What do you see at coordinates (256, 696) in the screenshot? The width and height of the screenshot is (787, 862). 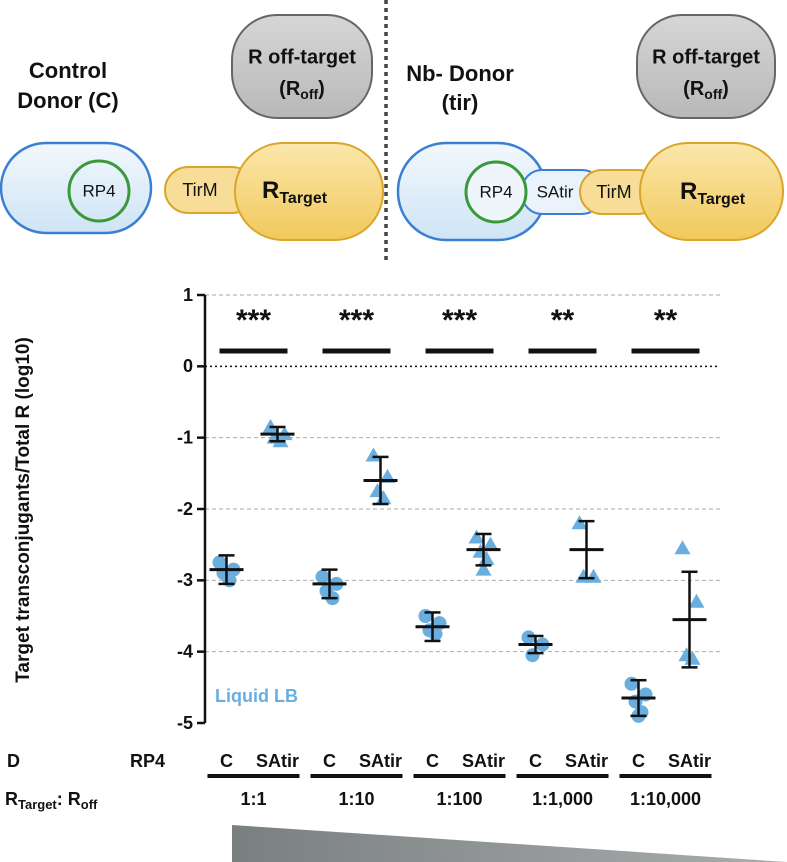 I see `annotation: Liquid LB` at bounding box center [256, 696].